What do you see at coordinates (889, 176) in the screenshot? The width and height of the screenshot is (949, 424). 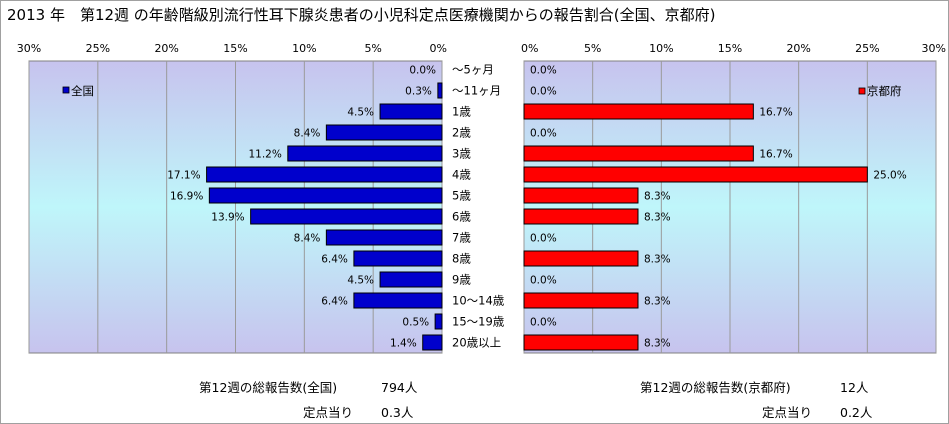 I see `data-label: 25.0%` at bounding box center [889, 176].